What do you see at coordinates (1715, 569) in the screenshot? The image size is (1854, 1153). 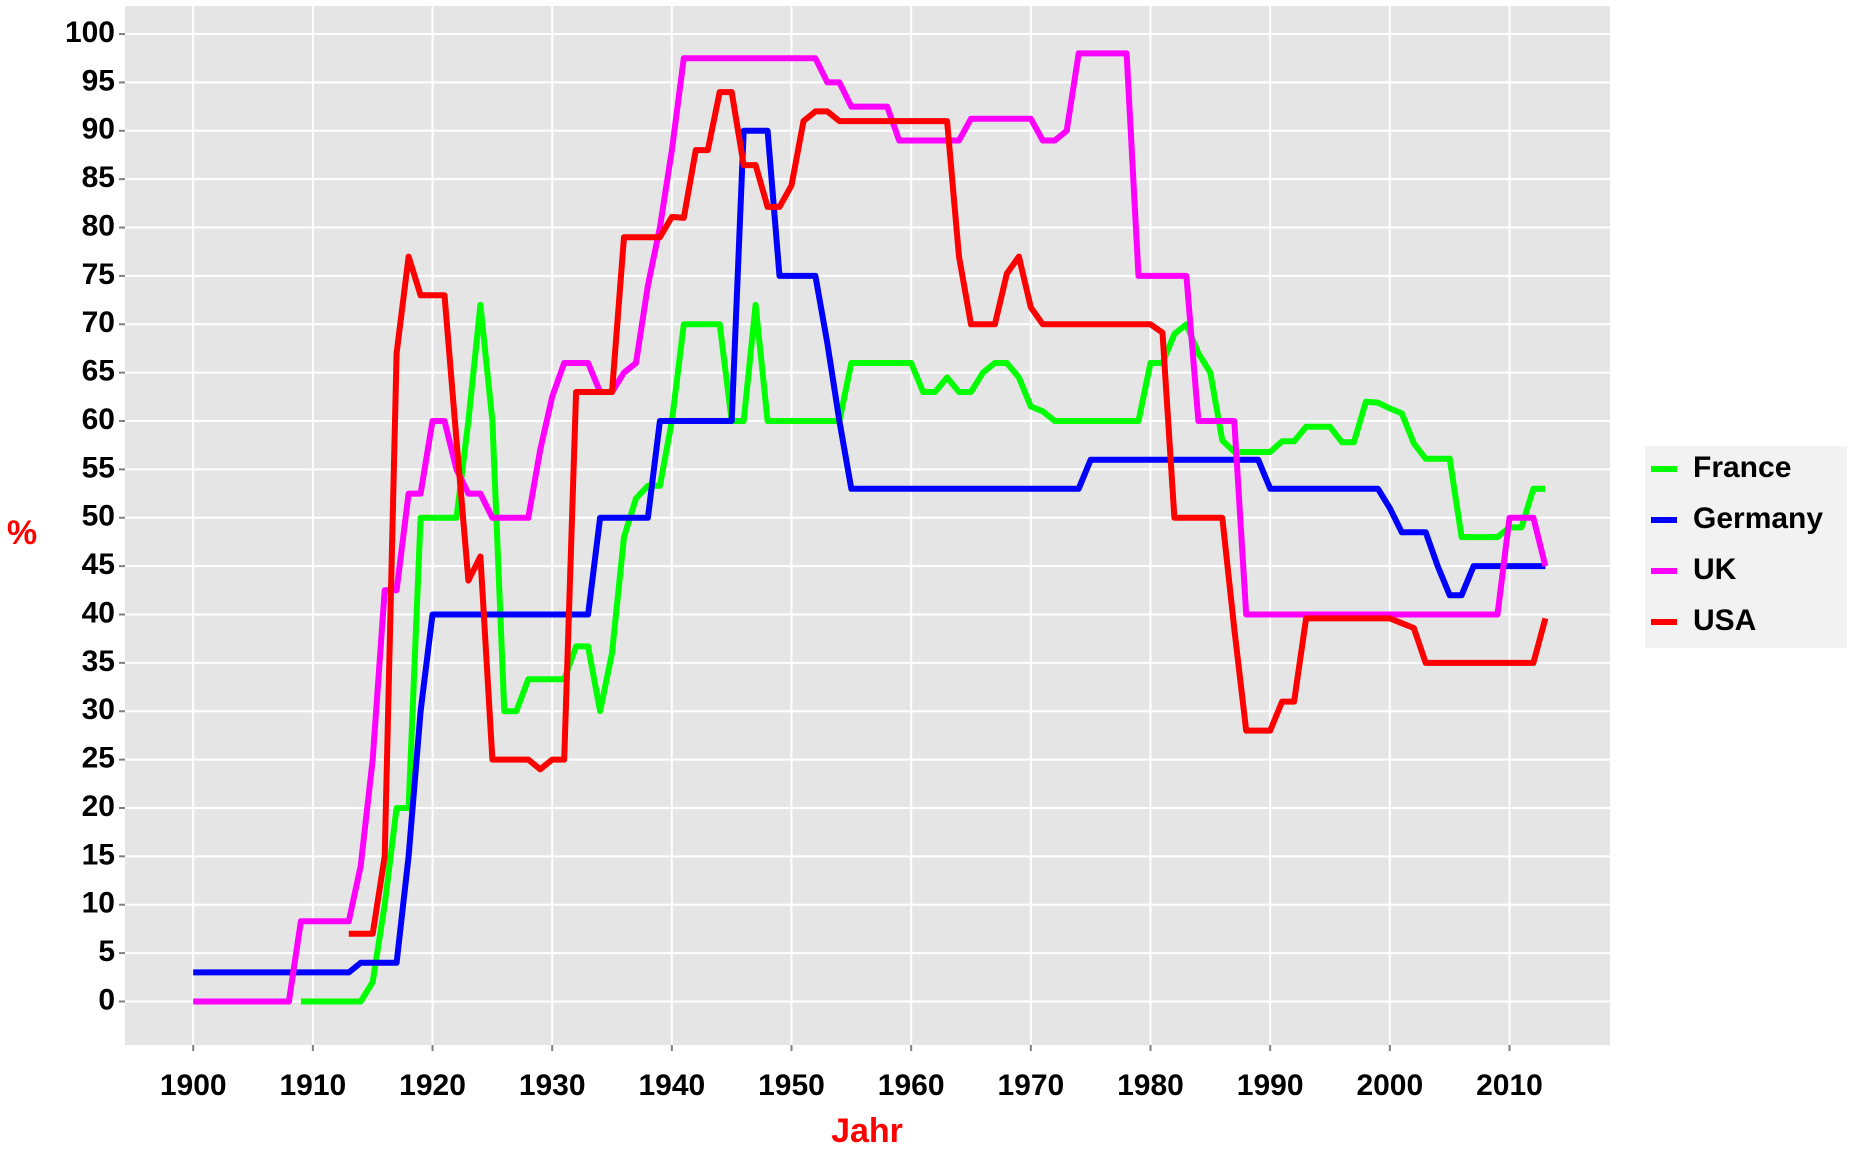 I see `legend-label: UK` at bounding box center [1715, 569].